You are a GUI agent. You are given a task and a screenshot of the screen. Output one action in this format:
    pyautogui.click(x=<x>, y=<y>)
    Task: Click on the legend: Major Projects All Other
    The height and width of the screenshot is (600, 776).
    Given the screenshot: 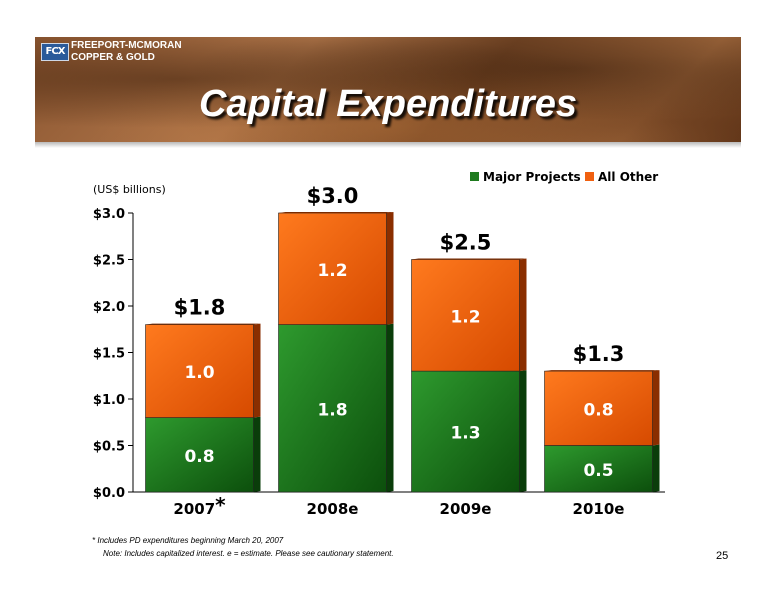 What is the action you would take?
    pyautogui.click(x=564, y=177)
    